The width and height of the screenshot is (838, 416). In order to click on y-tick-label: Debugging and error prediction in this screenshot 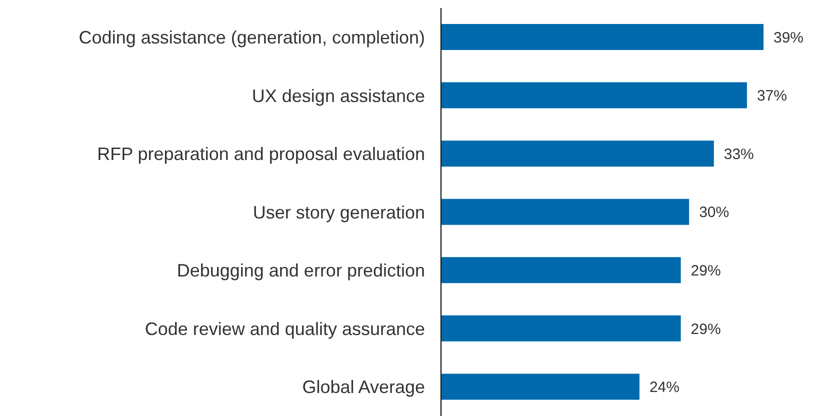, I will do `click(300, 270)`.